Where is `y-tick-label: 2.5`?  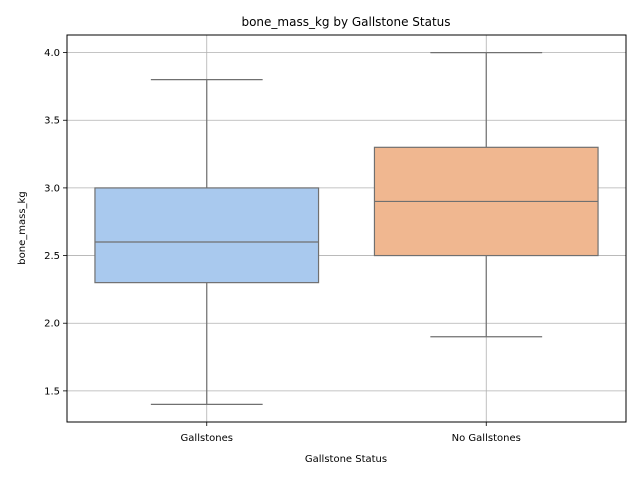
y-tick-label: 2.5 is located at coordinates (52, 256).